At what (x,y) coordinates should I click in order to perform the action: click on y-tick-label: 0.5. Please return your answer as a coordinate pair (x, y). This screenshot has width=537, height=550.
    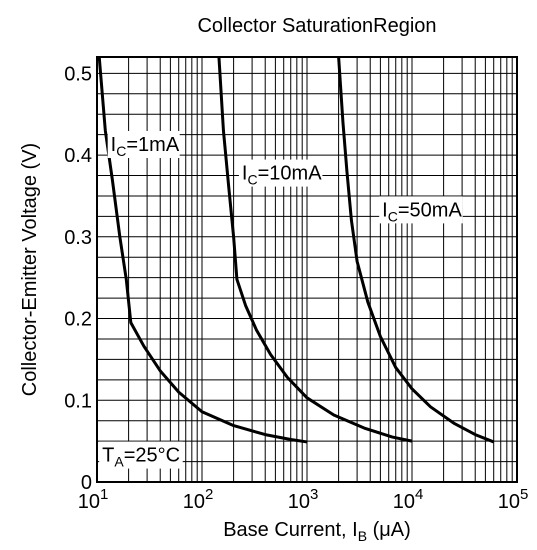
    Looking at the image, I should click on (78, 74).